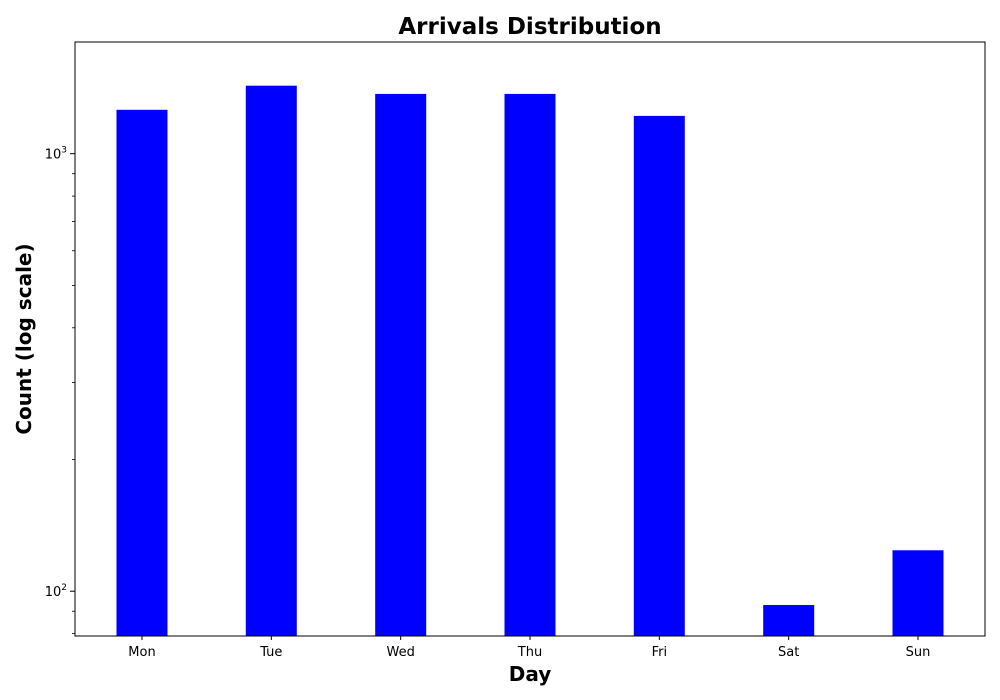  What do you see at coordinates (270, 652) in the screenshot?
I see `x-tick-label: Tue` at bounding box center [270, 652].